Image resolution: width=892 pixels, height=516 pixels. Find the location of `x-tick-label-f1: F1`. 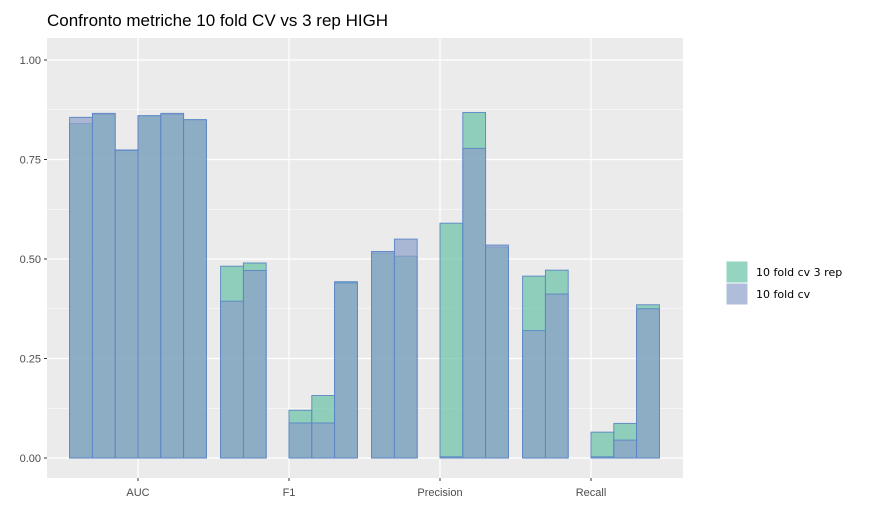

x-tick-label-f1: F1 is located at coordinates (289, 493).